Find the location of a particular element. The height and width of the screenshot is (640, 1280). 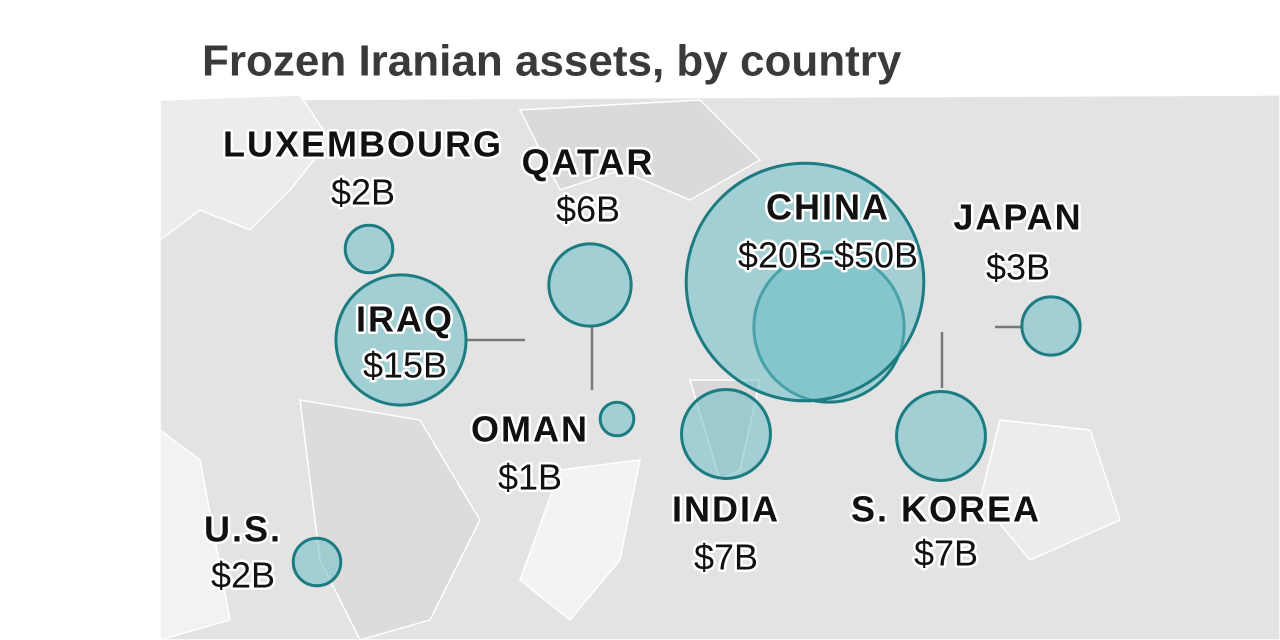

value-label: $15B is located at coordinates (405, 365).